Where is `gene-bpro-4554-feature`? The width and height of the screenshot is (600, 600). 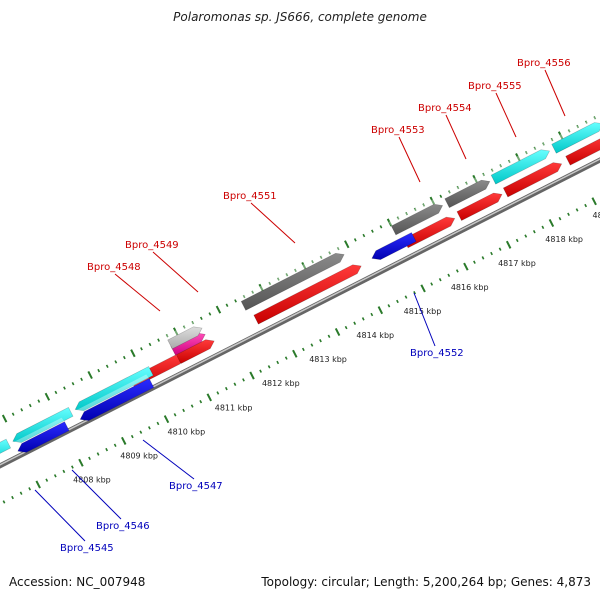 gene-bpro-4554-feature is located at coordinates (466, 190).